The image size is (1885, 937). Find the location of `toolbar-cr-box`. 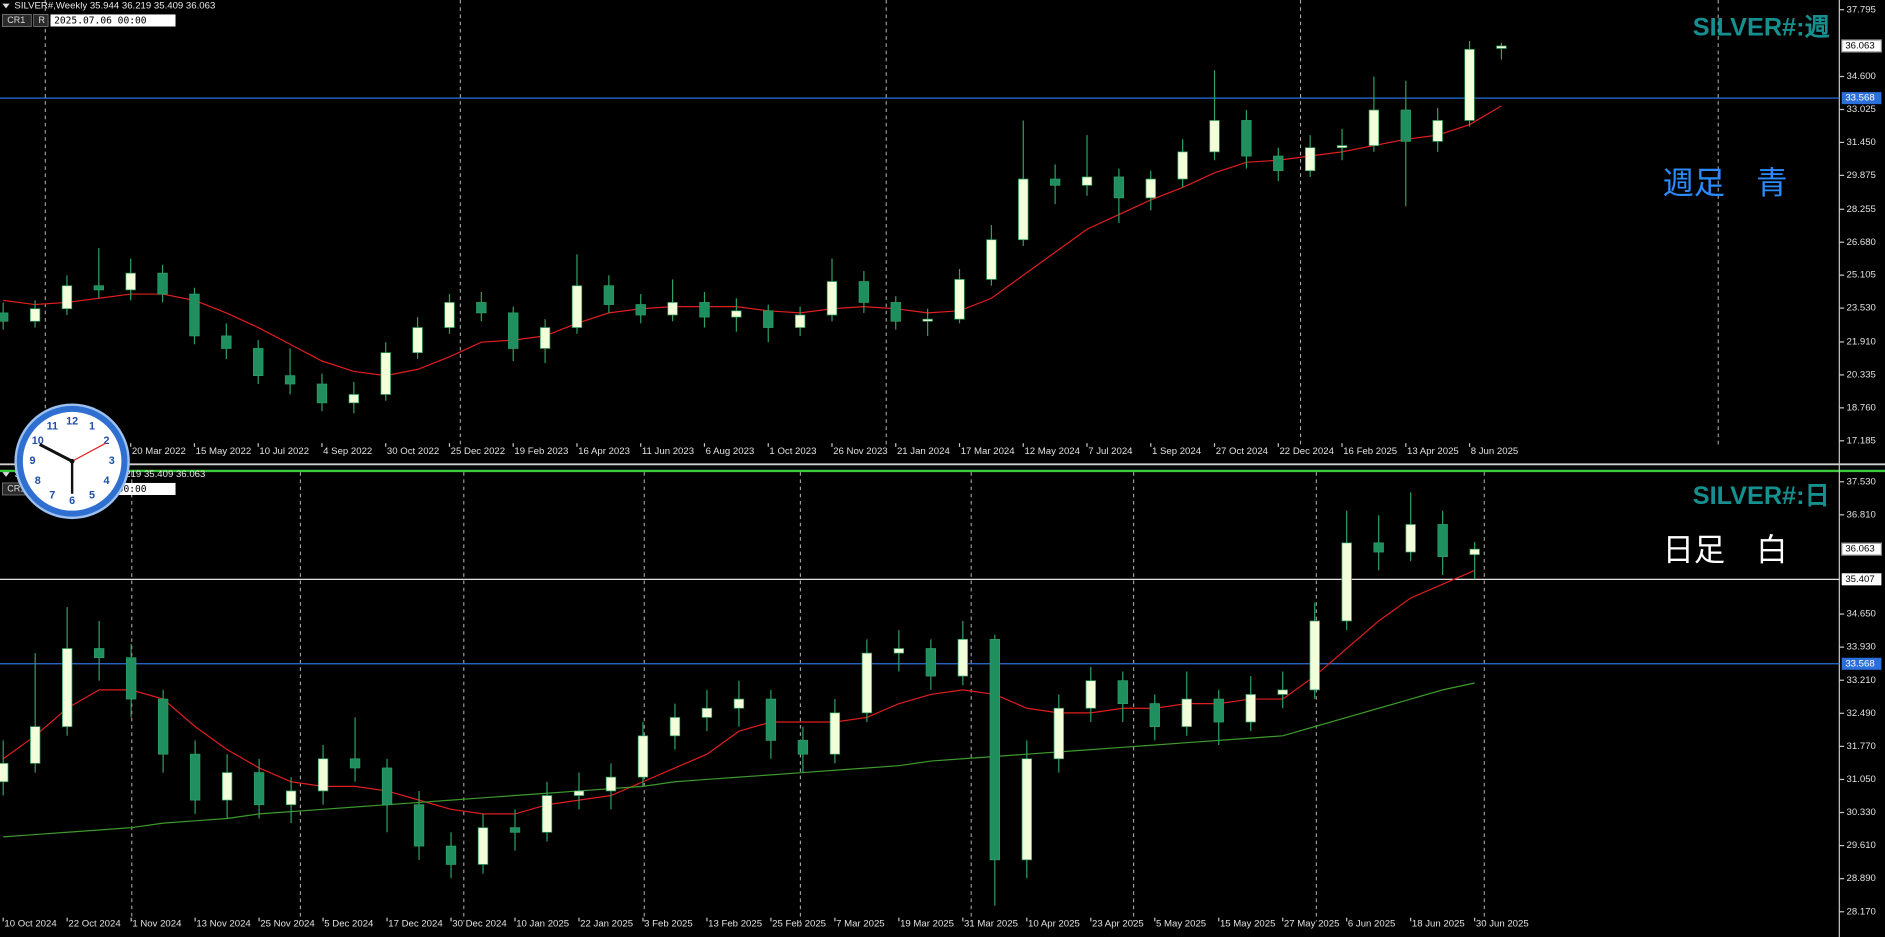

toolbar-cr-box is located at coordinates (17, 20).